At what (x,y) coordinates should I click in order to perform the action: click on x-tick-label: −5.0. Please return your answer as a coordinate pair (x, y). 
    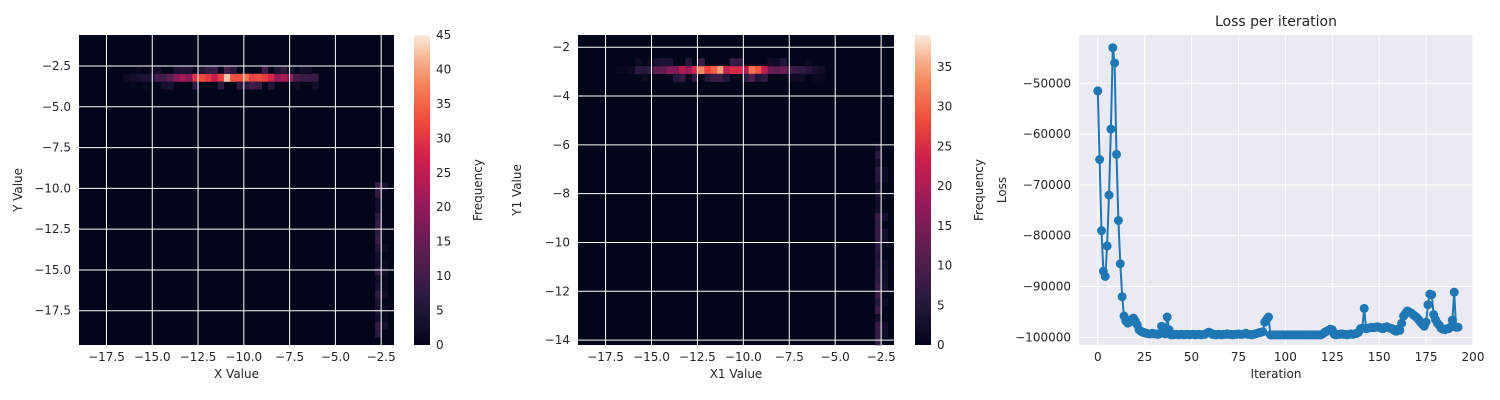
    Looking at the image, I should click on (335, 357).